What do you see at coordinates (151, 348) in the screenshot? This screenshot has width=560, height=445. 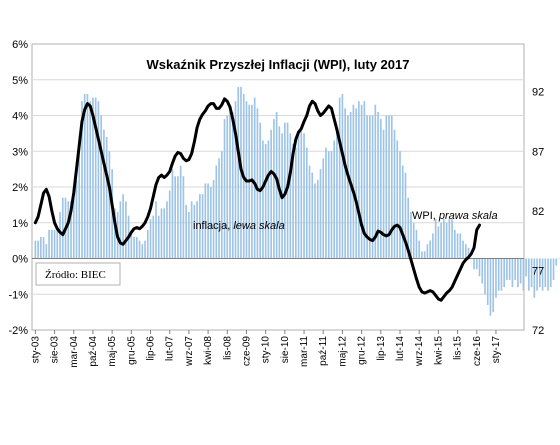 I see `x-tick-label: lip-06` at bounding box center [151, 348].